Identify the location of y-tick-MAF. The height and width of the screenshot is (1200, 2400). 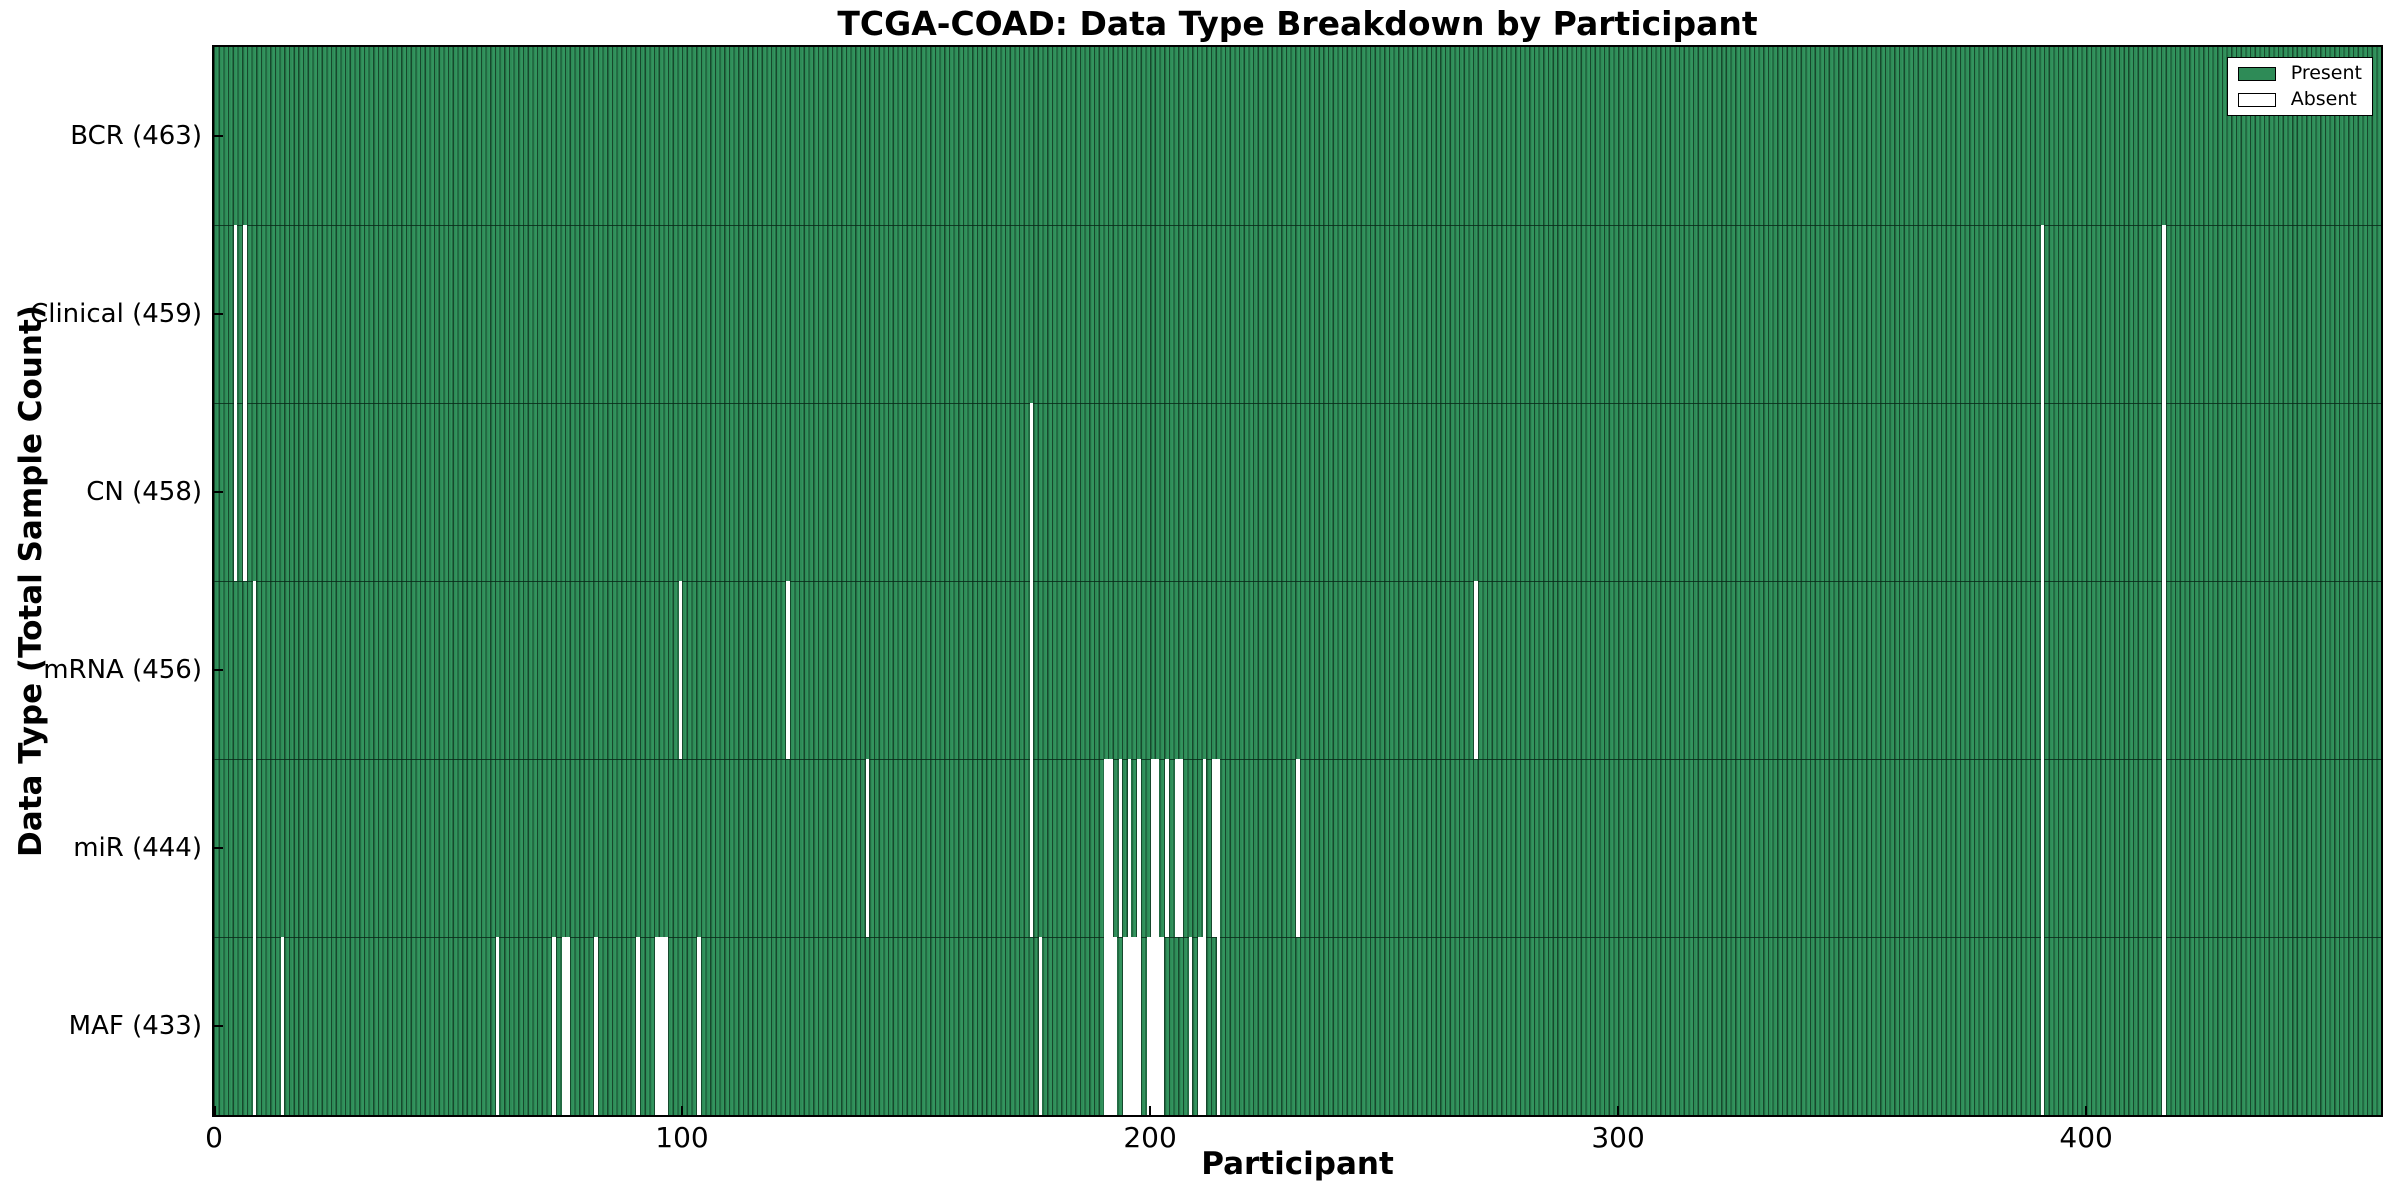
(218, 1026).